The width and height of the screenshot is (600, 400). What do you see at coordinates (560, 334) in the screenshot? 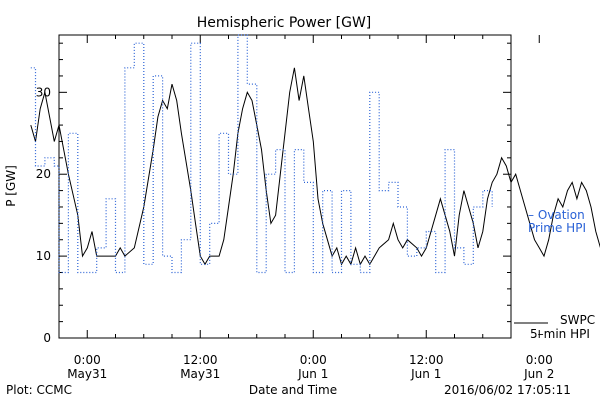
I see `legend-swpc-line2: 5–min HPI` at bounding box center [560, 334].